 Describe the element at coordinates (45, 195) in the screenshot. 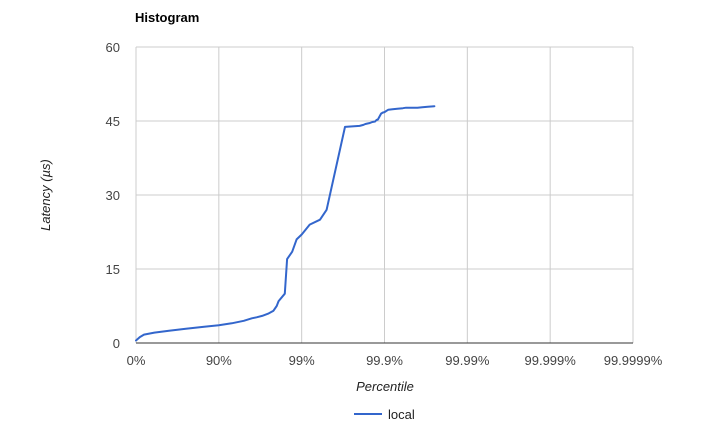

I see `y-axis-title: Latency (µs)` at that location.